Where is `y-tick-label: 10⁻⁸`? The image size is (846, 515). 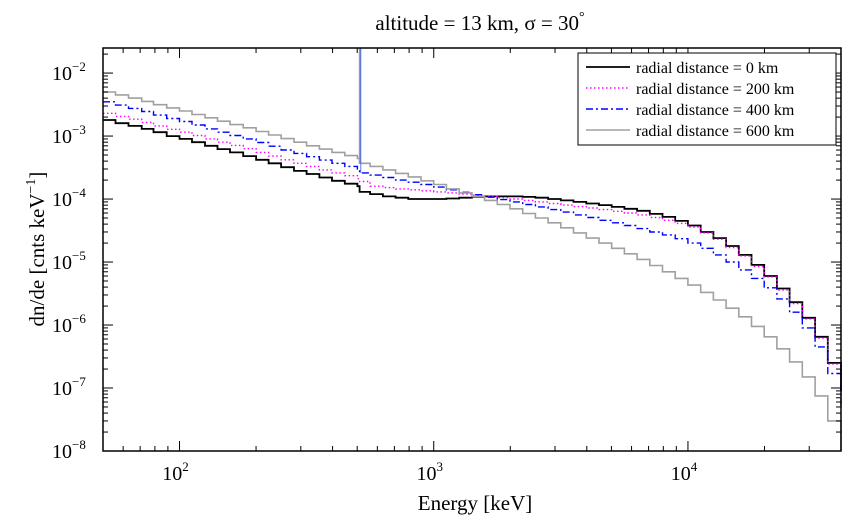 y-tick-label: 10⁻⁸ is located at coordinates (69, 450).